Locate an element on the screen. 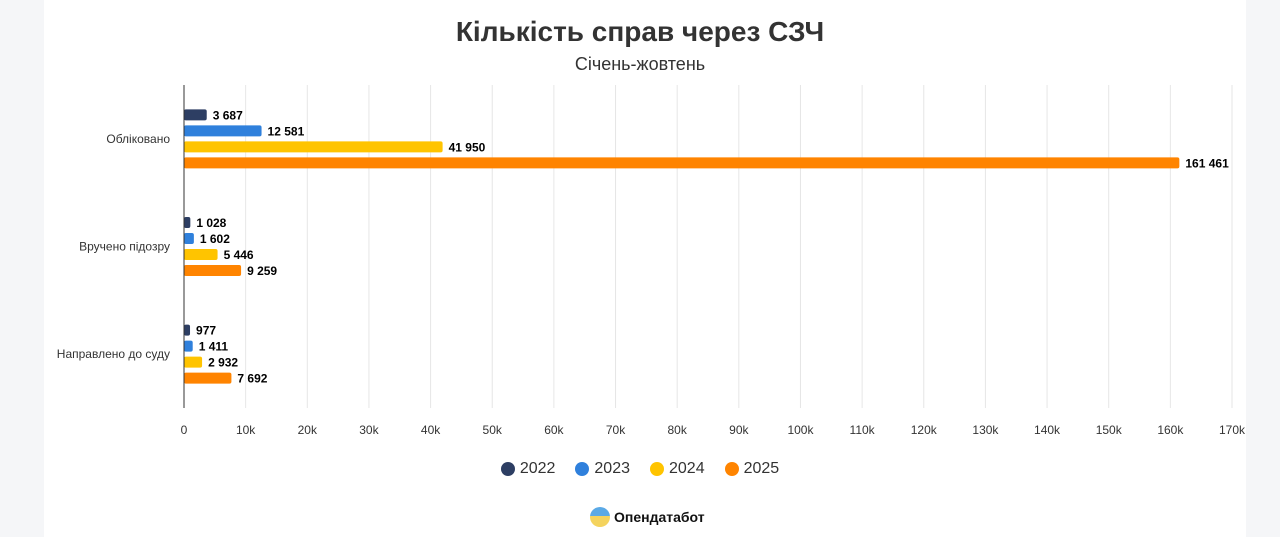 The width and height of the screenshot is (1280, 537). legend-label: 2023 is located at coordinates (612, 468).